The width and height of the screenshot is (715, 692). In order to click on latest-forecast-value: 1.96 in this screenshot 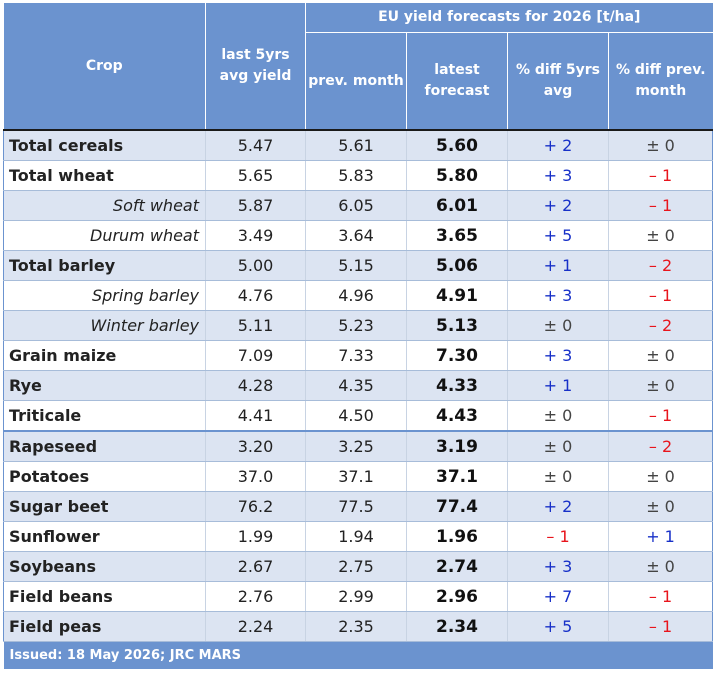, I will do `click(457, 536)`.